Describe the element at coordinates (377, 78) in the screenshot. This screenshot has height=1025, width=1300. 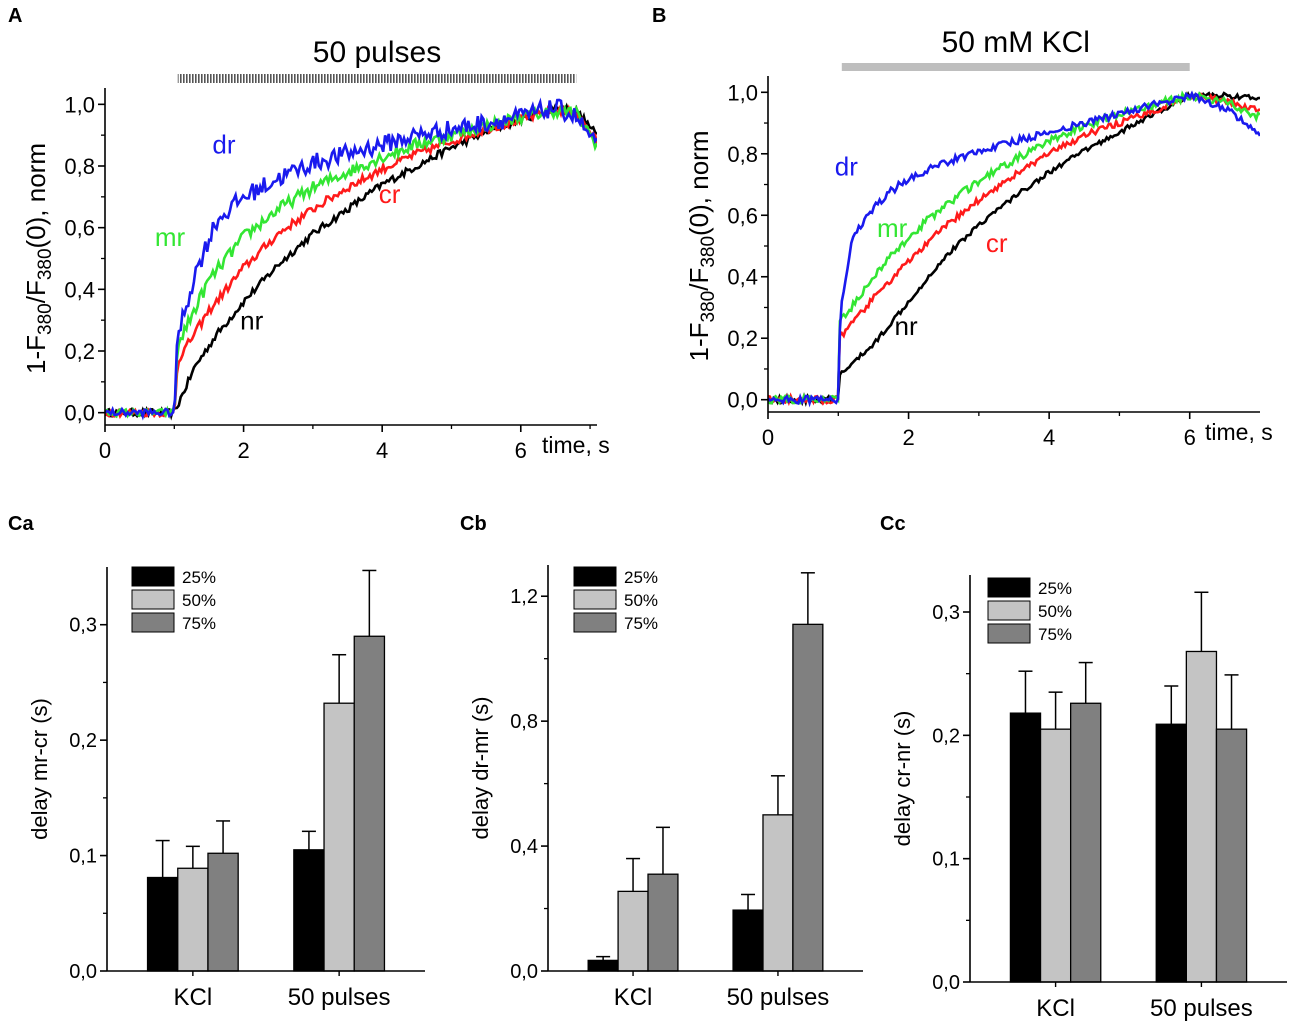
I see `stimulus-bar-50-pulses` at that location.